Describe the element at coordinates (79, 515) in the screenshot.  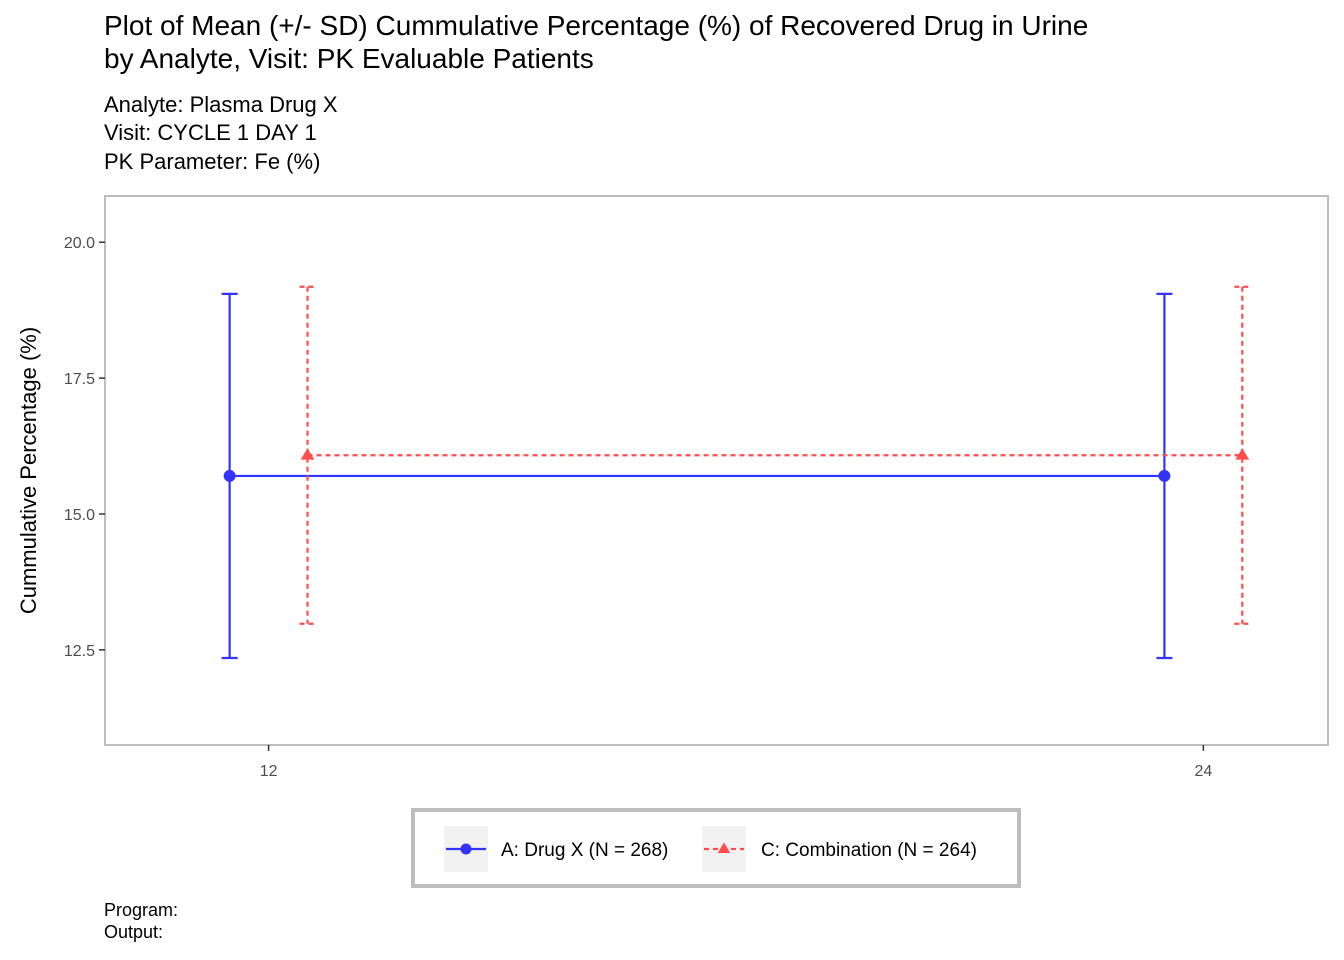
I see `y-tick-label: 15.0` at that location.